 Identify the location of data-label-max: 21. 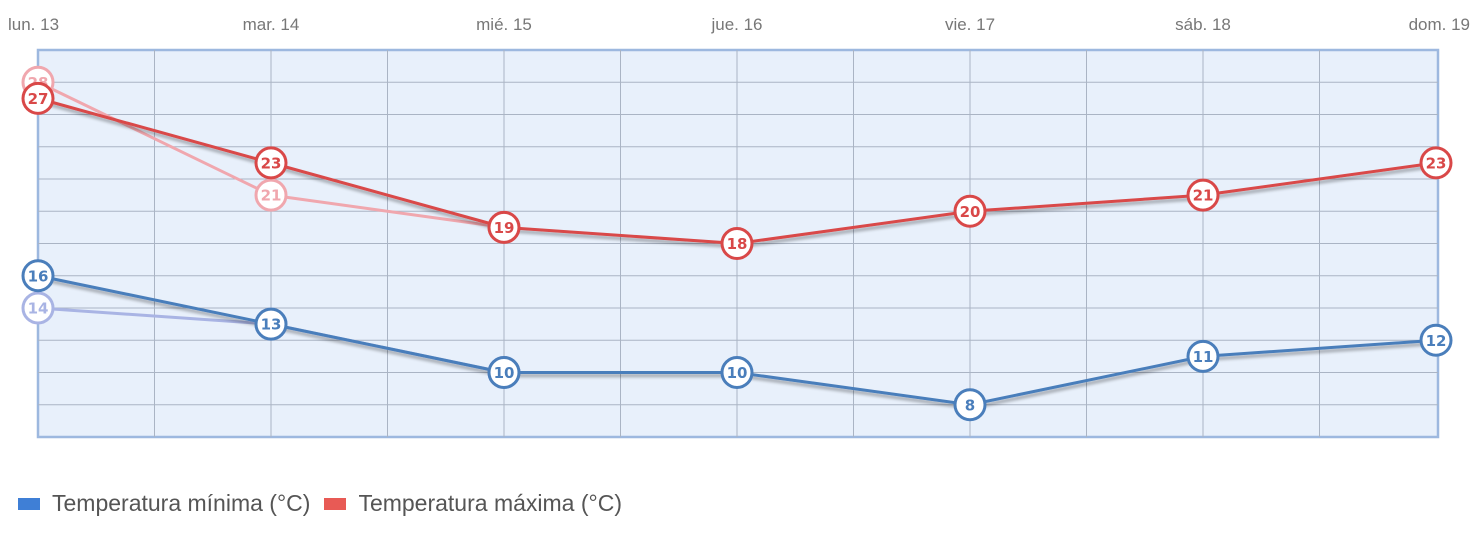
(1203, 196).